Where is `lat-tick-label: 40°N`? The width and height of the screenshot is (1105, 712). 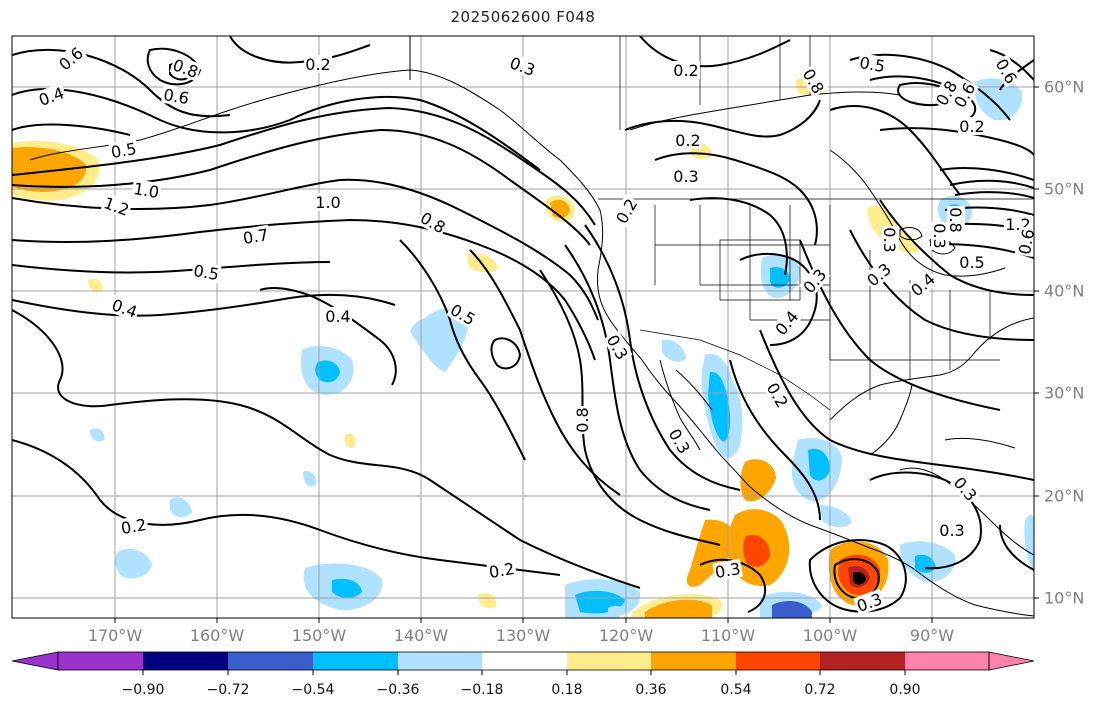
lat-tick-label: 40°N is located at coordinates (1064, 291).